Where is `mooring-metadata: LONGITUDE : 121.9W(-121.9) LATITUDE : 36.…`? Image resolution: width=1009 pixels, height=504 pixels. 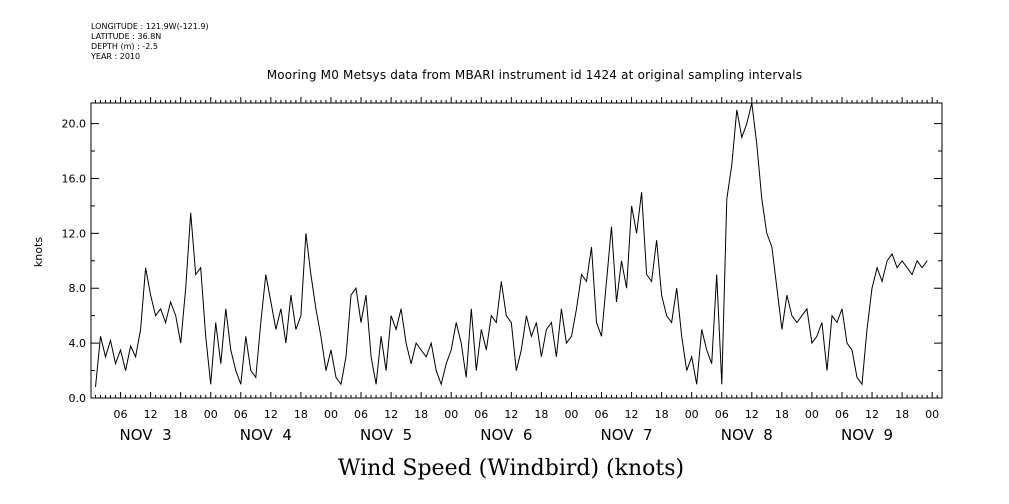
mooring-metadata: LONGITUDE : 121.9W(-121.9) LATITUDE : 36.… is located at coordinates (150, 42).